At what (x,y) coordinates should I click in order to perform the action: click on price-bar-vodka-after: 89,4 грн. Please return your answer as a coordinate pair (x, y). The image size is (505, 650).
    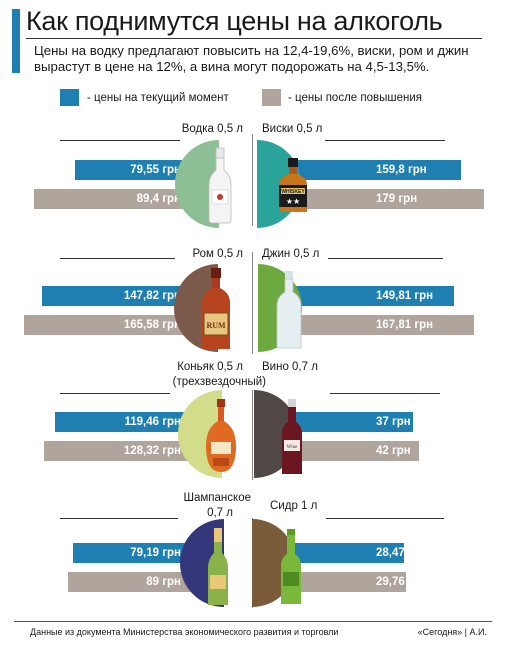
    Looking at the image, I should click on (124, 199).